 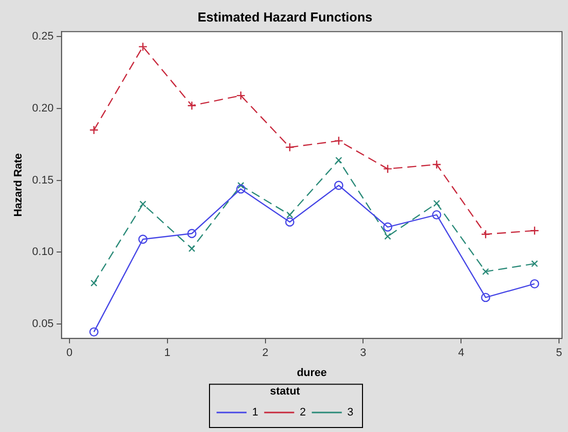 I want to click on legend-label: 1, so click(x=255, y=412).